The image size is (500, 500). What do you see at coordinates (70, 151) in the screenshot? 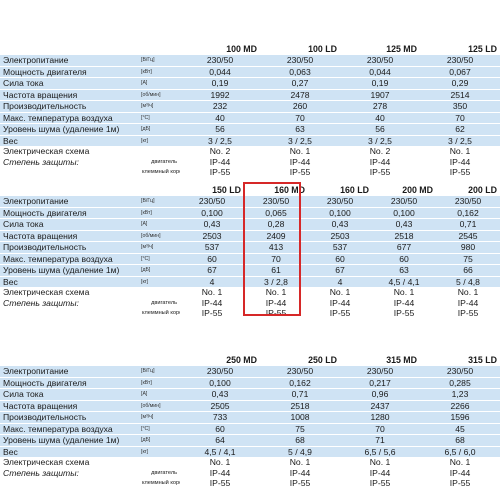
I see `row-label: Электрическая схема` at bounding box center [70, 151].